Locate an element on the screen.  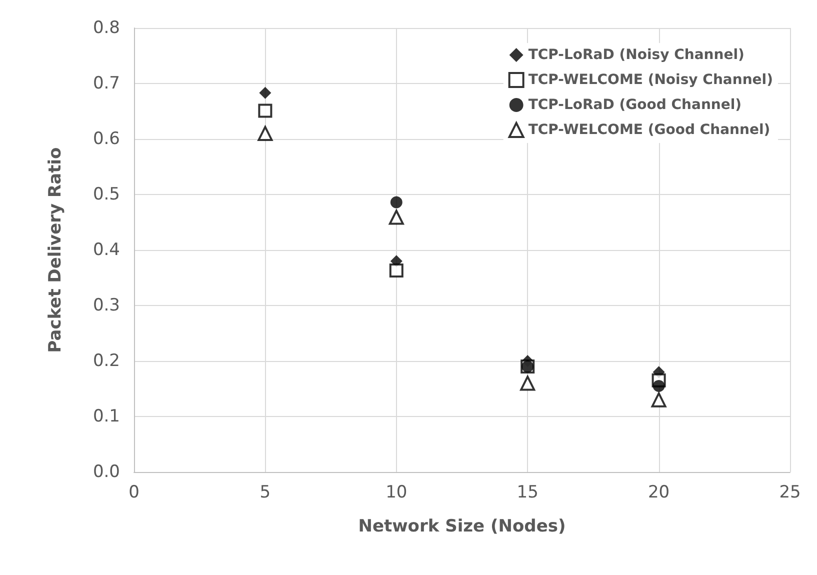
y-tick-label: 0.4 is located at coordinates (106, 250).